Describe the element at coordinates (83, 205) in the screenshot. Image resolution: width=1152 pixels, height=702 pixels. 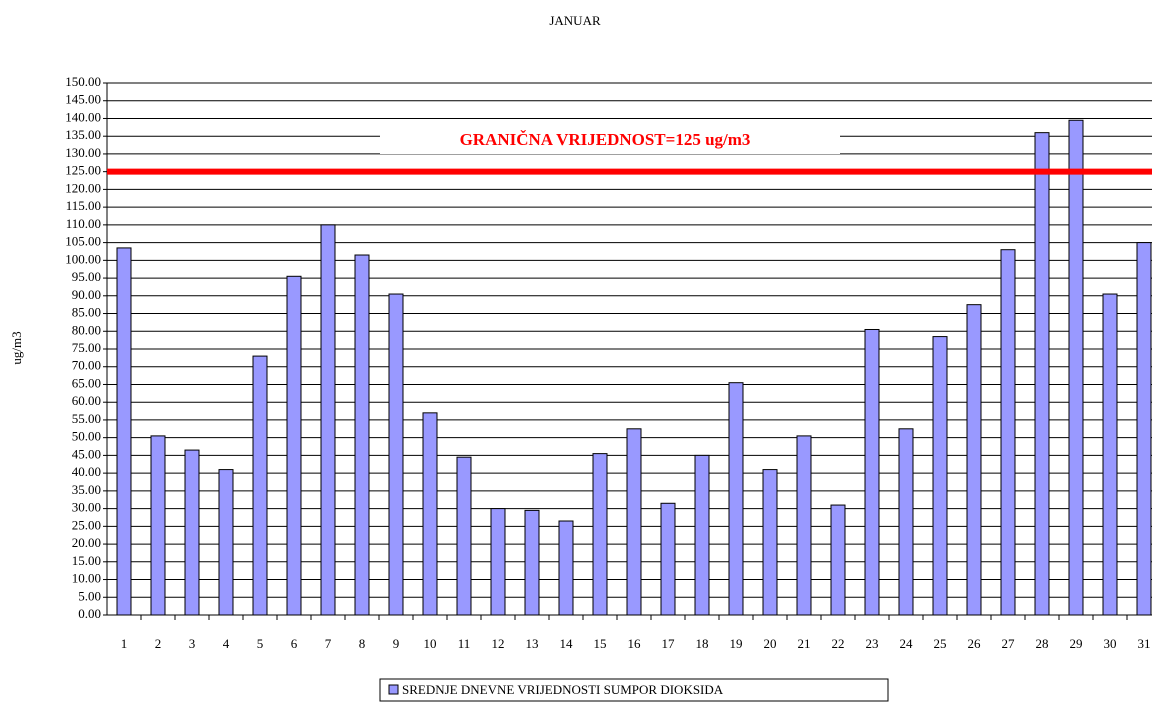
I see `y-tick-label: 115.00` at that location.